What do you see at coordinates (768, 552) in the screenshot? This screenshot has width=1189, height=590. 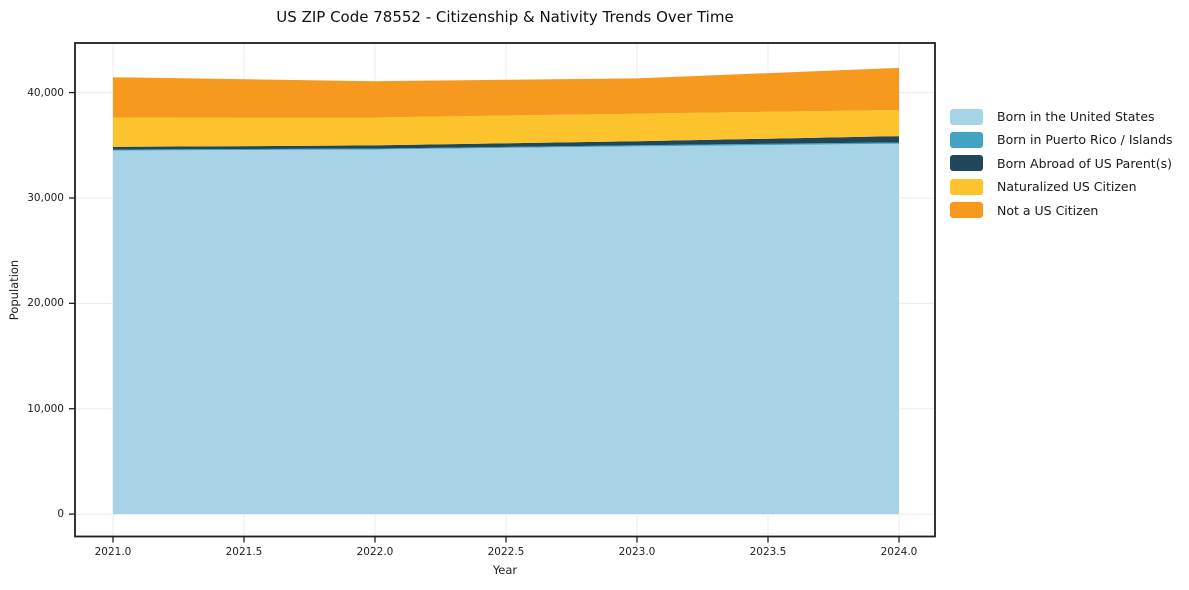 I see `x-tick-label: 2023.5` at bounding box center [768, 552].